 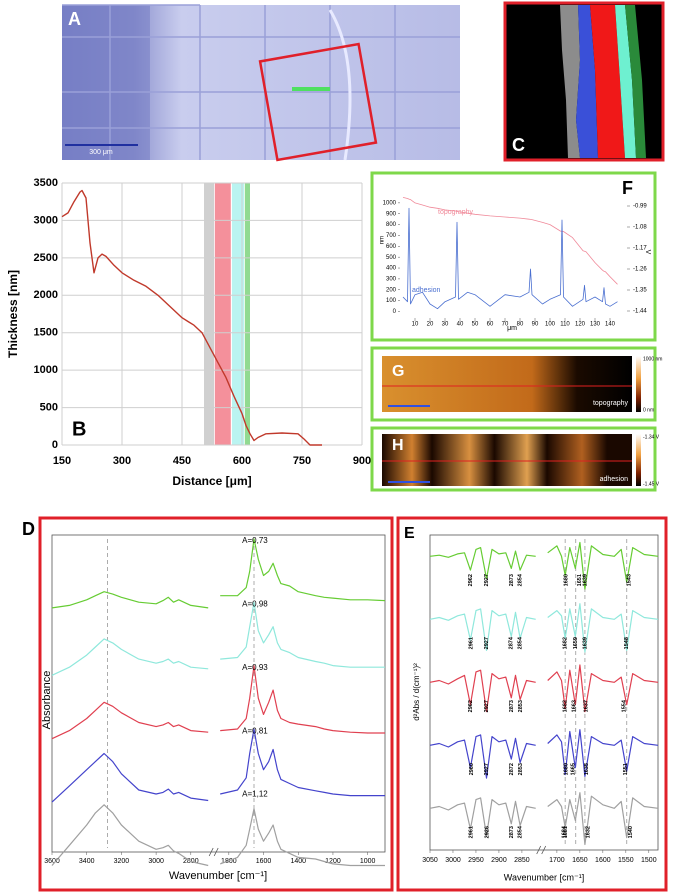 I want to click on x-tick-label: 100, so click(x=550, y=325).